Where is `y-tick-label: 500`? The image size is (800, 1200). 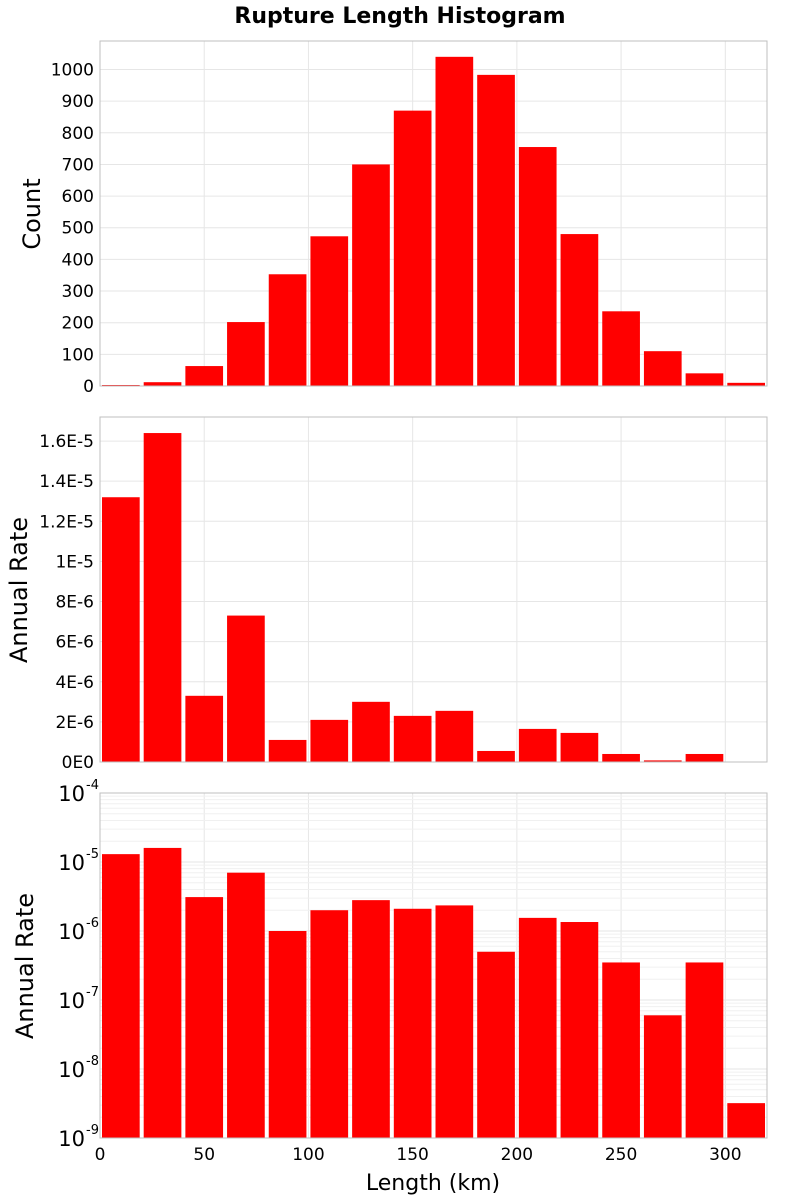
y-tick-label: 500 is located at coordinates (78, 229).